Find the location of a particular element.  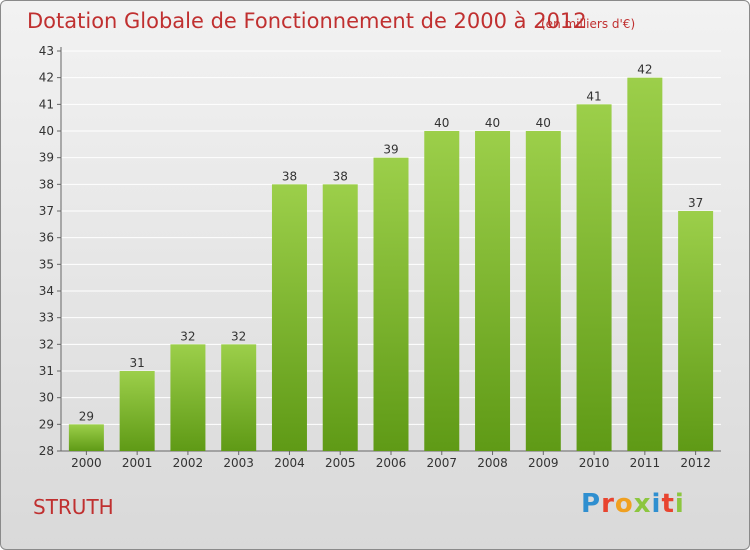

logo-letter: P is located at coordinates (591, 504).